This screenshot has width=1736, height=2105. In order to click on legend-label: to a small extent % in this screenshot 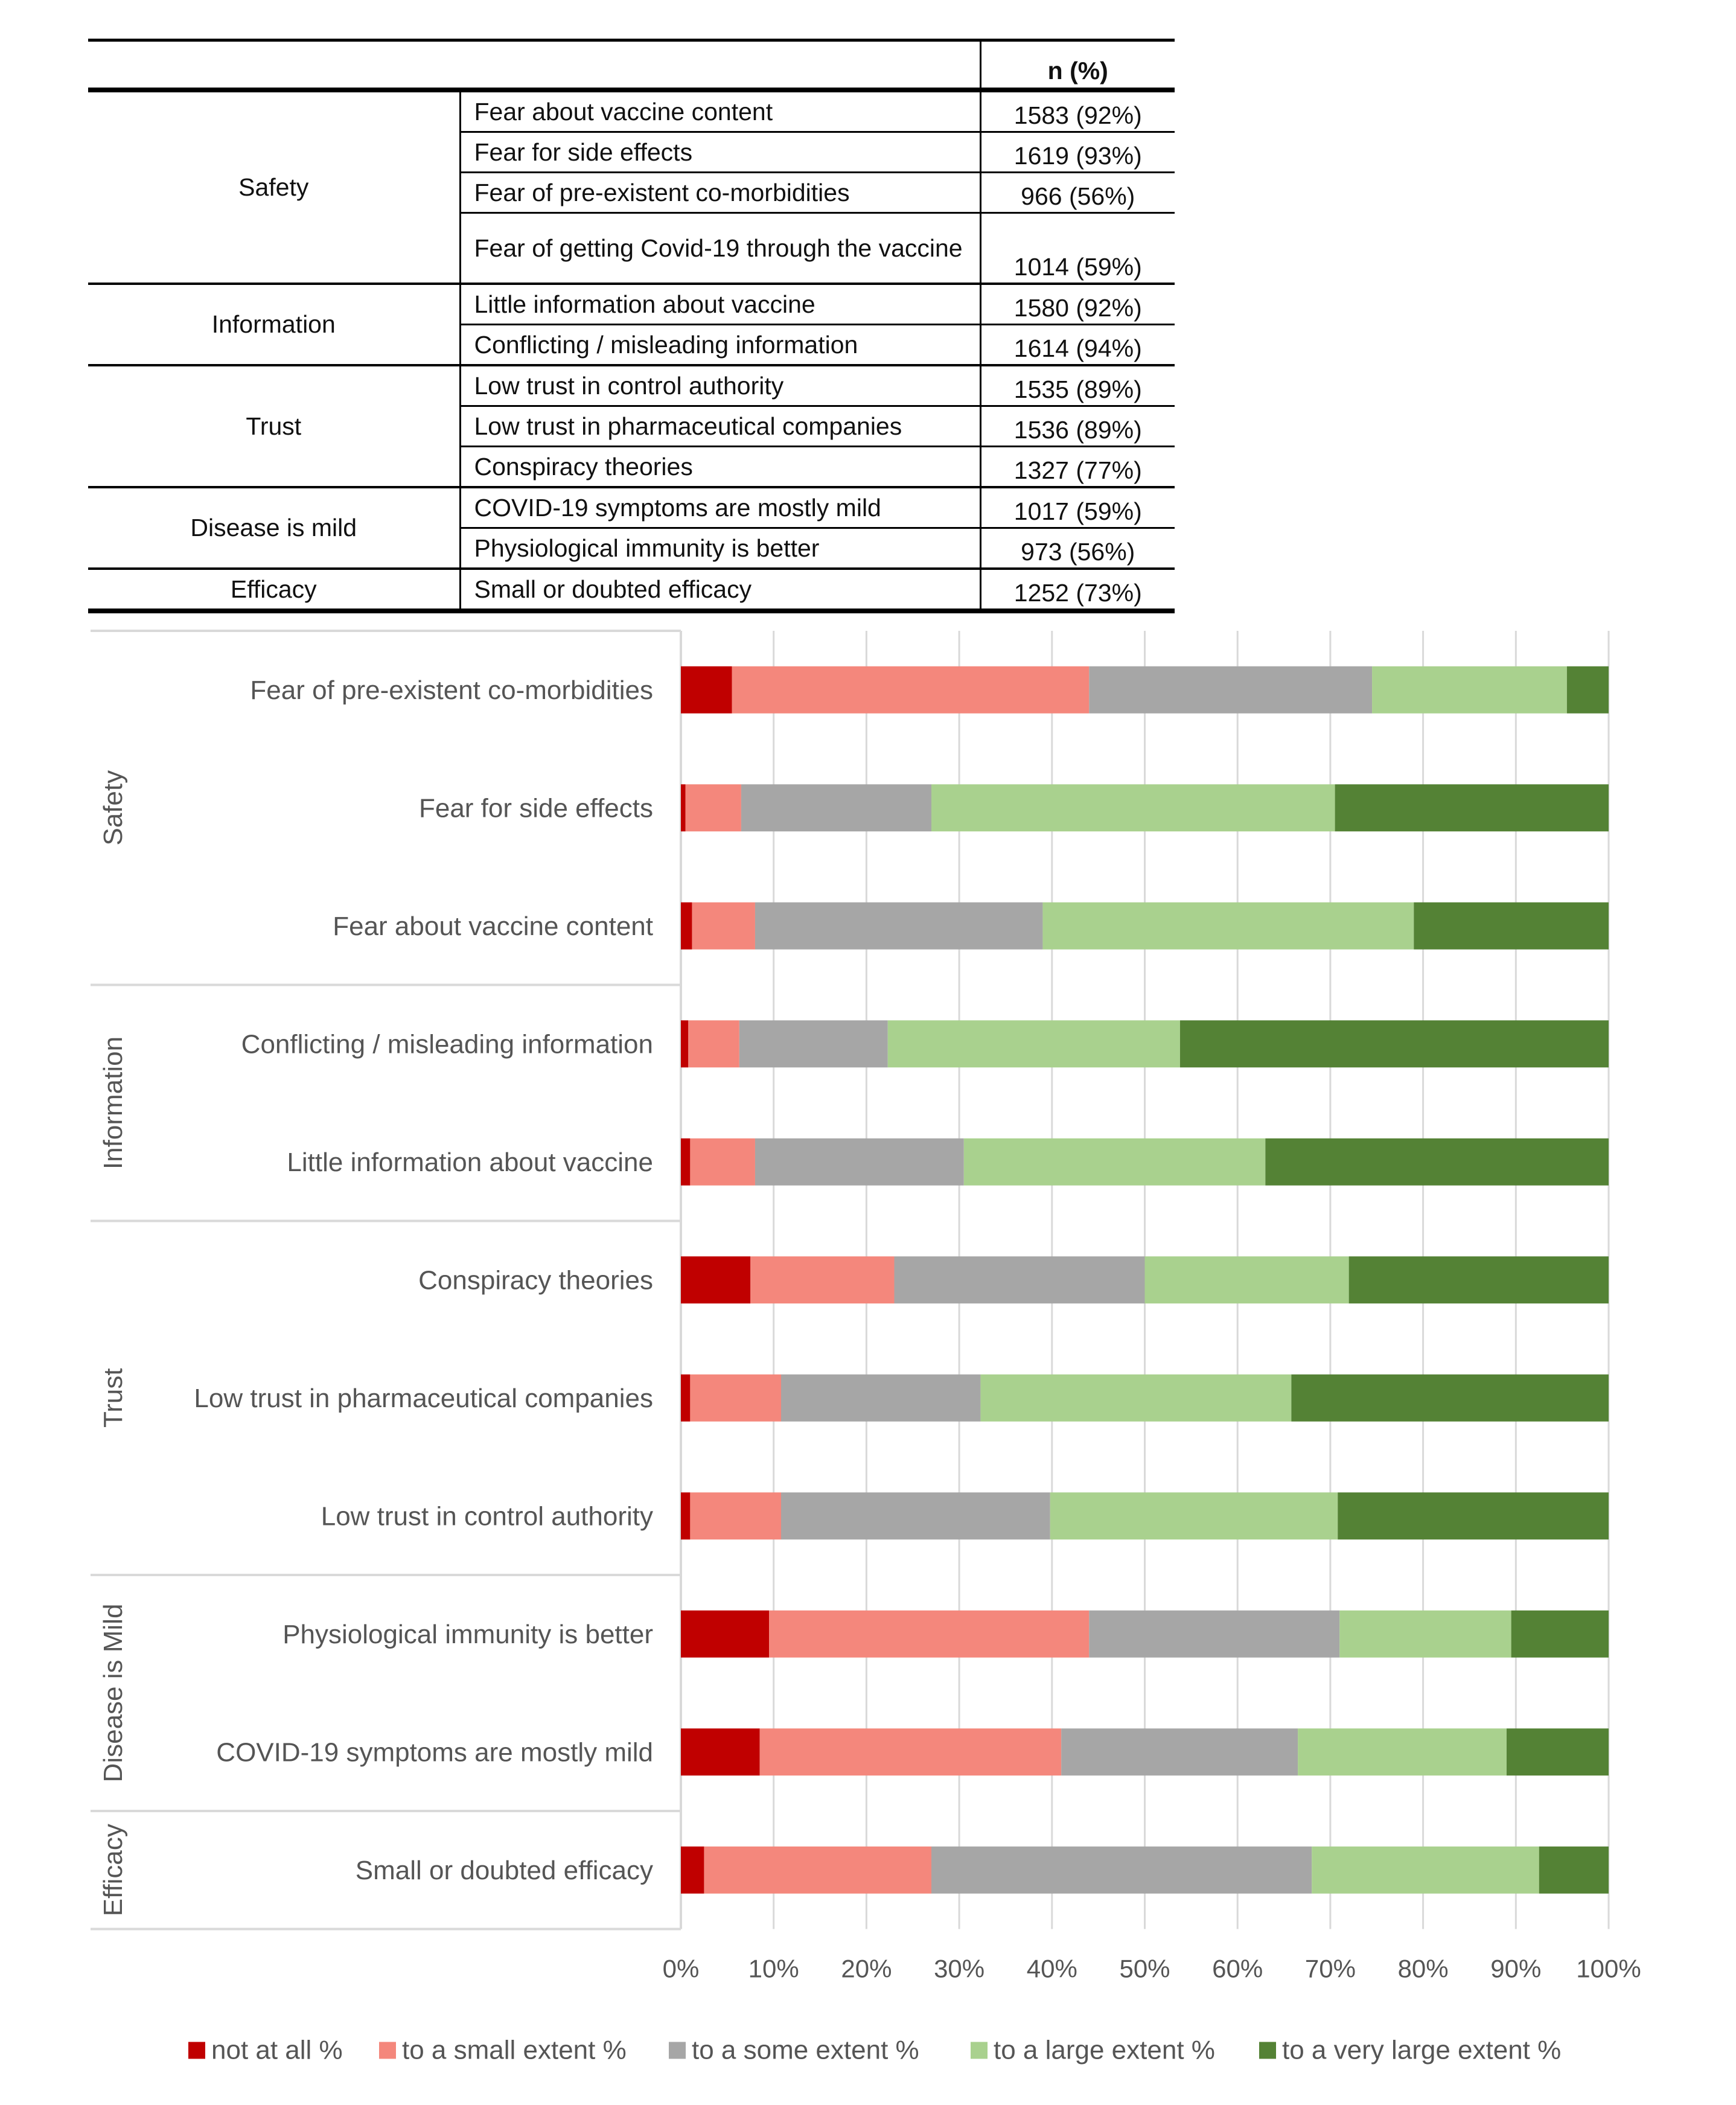, I will do `click(514, 2050)`.